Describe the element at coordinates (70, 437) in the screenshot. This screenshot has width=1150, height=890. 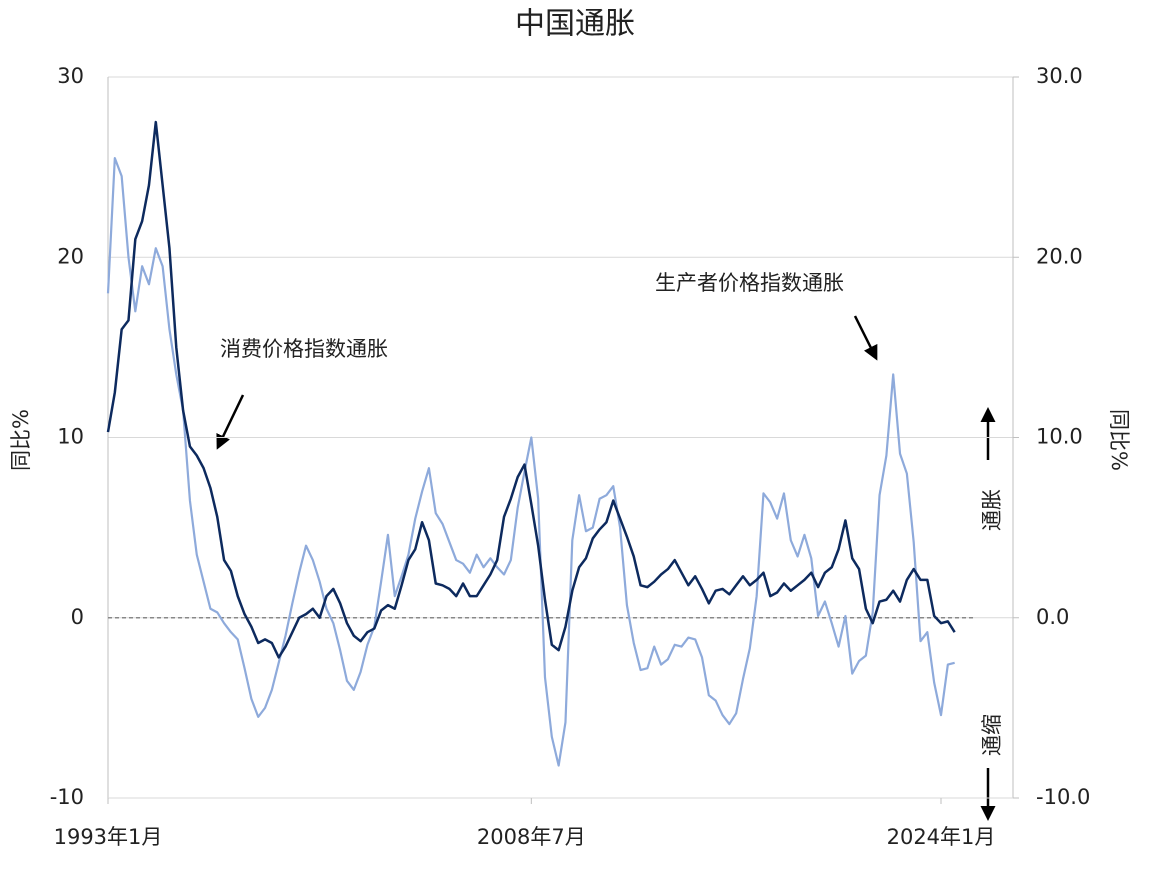
I see `y-tick-label: 10` at that location.